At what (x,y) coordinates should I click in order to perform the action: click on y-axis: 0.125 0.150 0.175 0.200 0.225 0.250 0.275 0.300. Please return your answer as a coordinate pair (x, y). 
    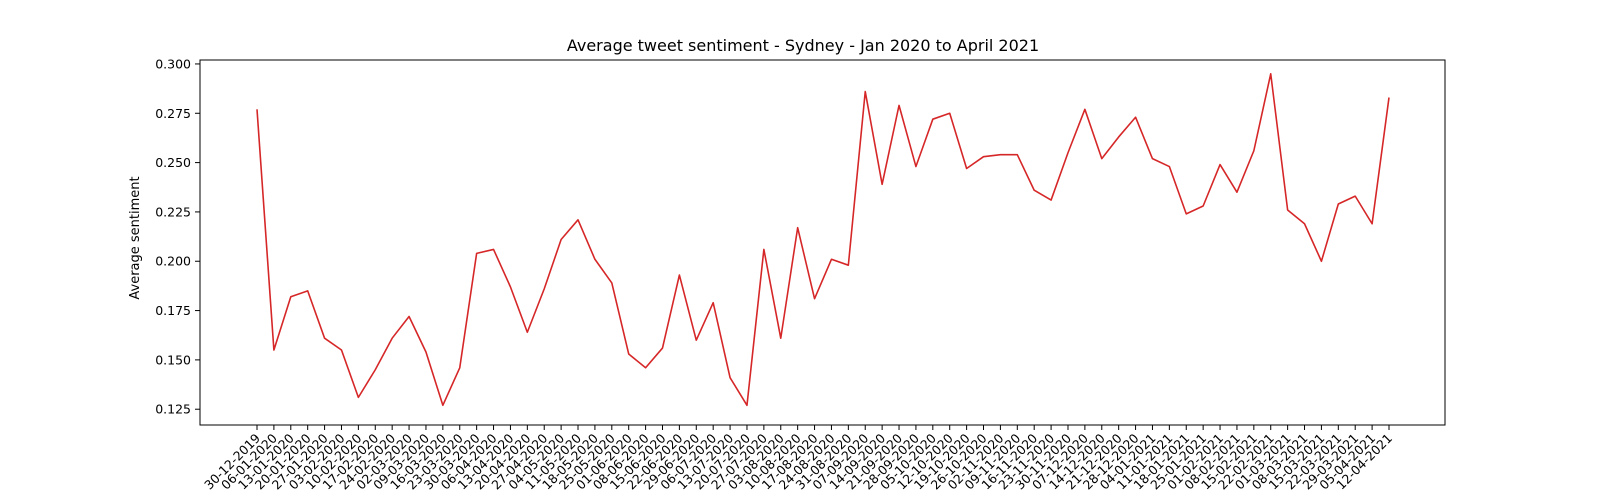
    Looking at the image, I should click on (177, 236).